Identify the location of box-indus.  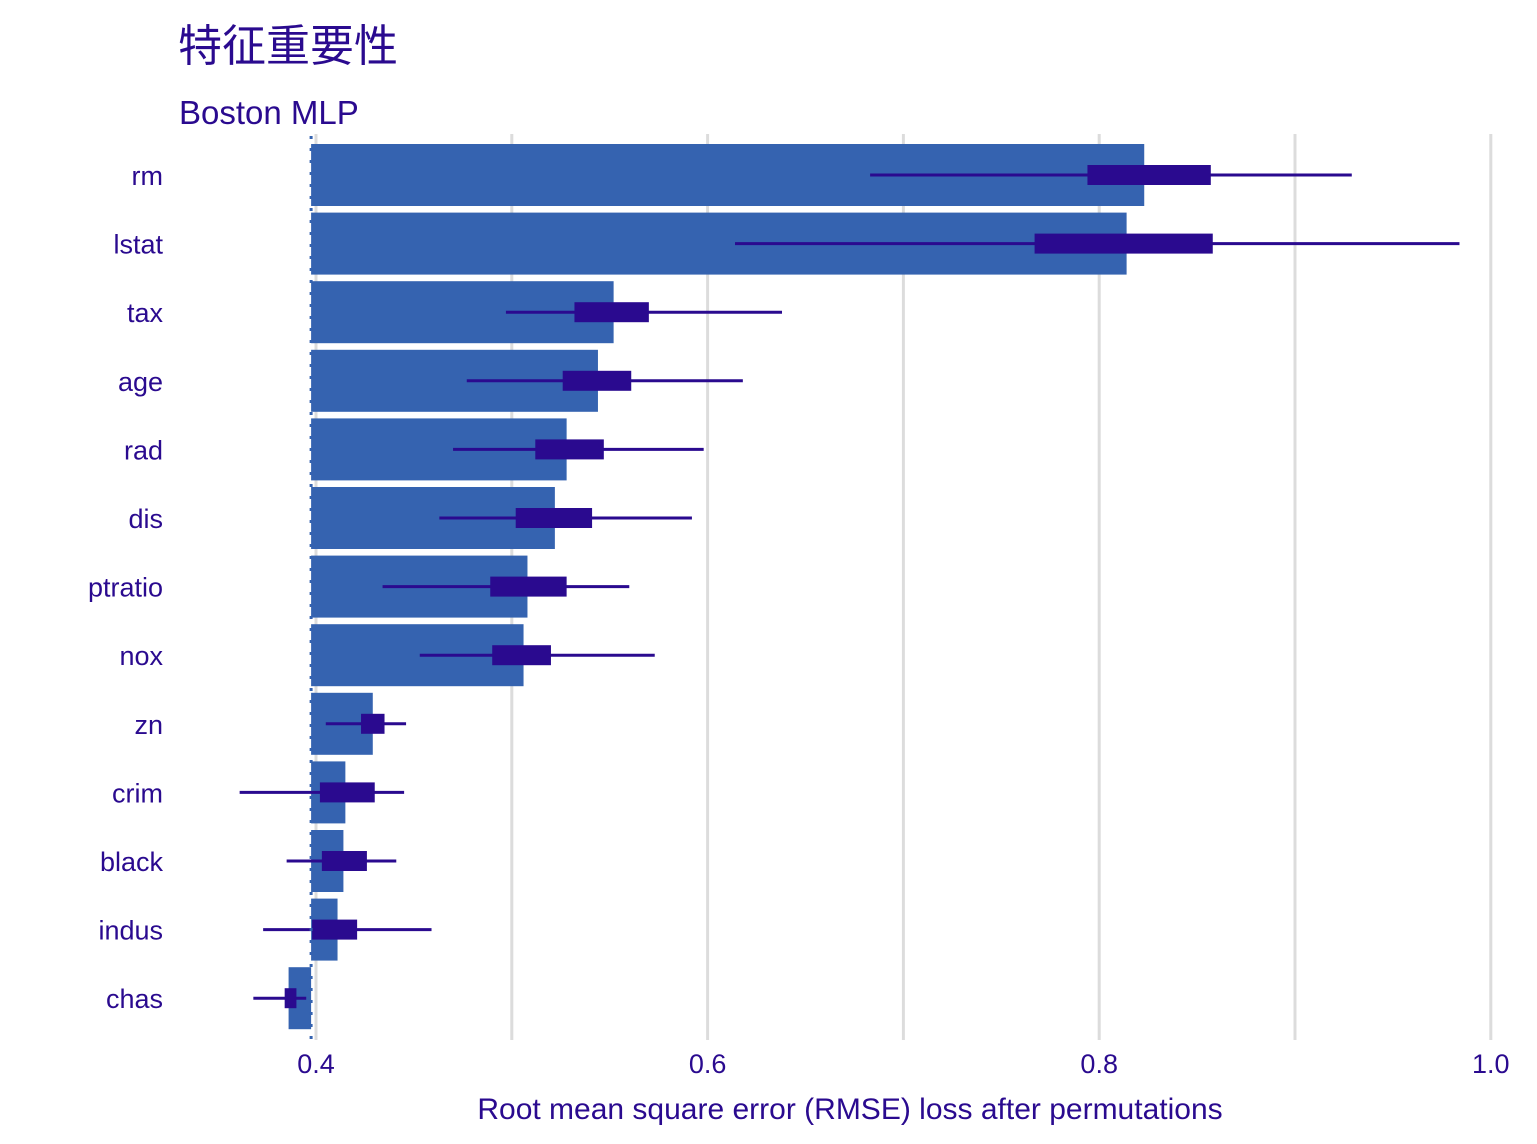
(335, 929).